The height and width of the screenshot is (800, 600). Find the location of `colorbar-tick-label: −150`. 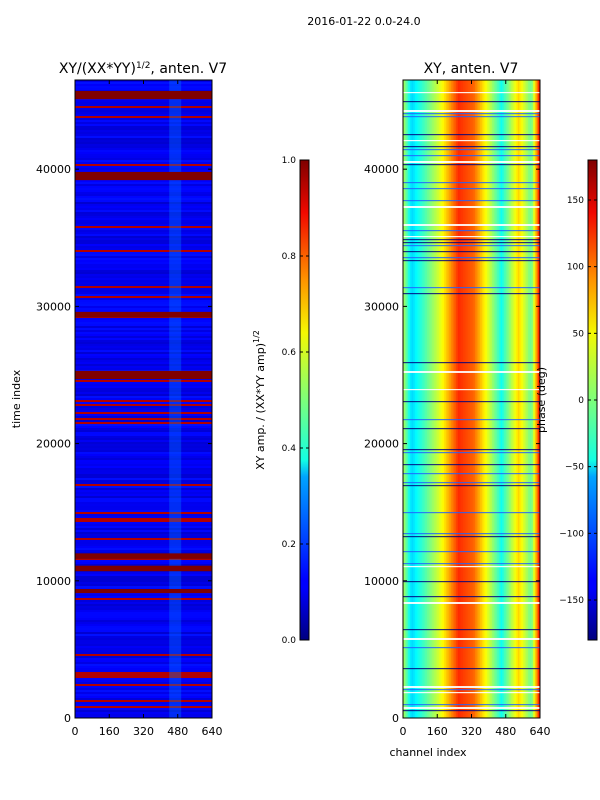

colorbar-tick-label: −150 is located at coordinates (571, 601).